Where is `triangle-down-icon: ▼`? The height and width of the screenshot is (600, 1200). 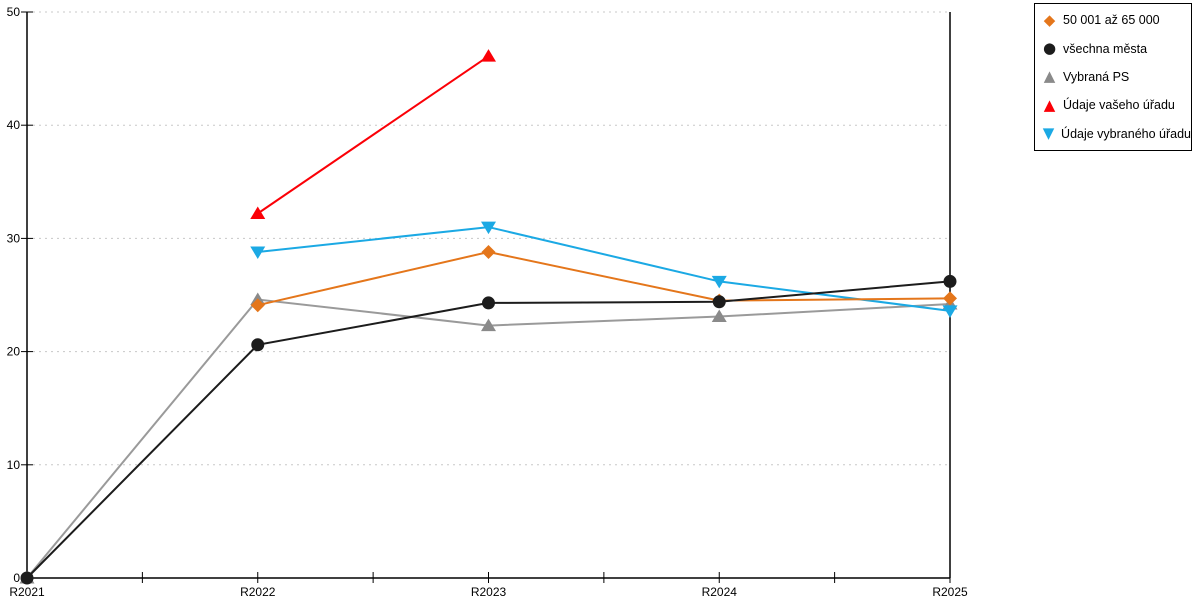
triangle-down-icon: ▼ is located at coordinates (1048, 133).